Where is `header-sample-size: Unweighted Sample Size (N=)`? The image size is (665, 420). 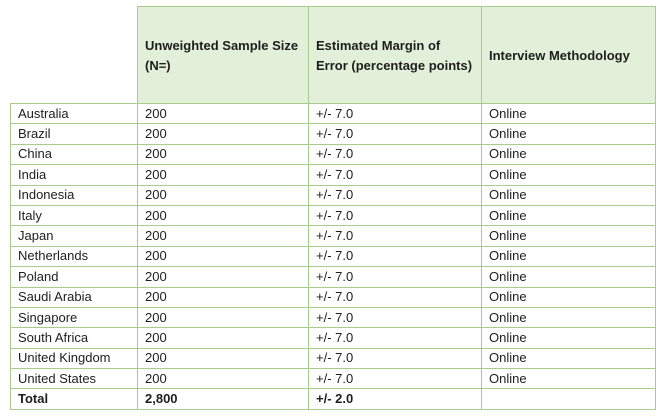
header-sample-size: Unweighted Sample Size (N=) is located at coordinates (223, 55).